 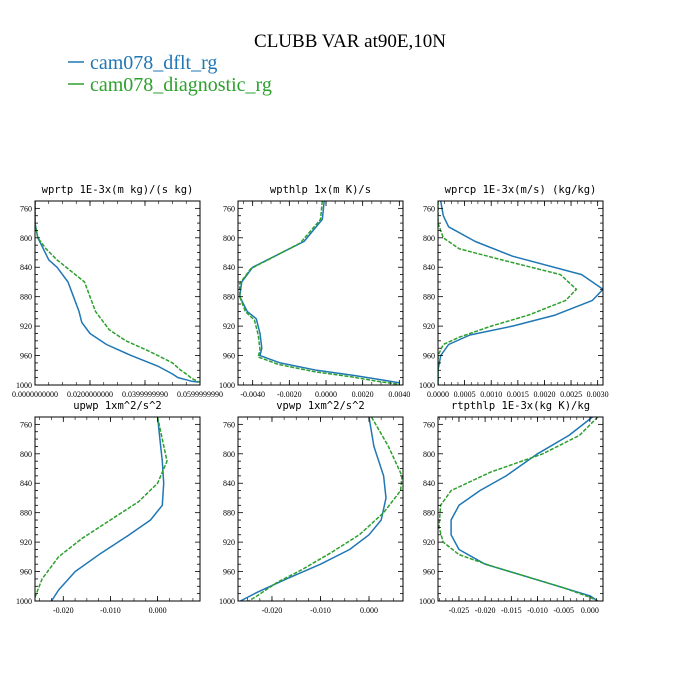 What do you see at coordinates (350, 41) in the screenshot?
I see `figure-title: CLUBB VAR at90E,10N` at bounding box center [350, 41].